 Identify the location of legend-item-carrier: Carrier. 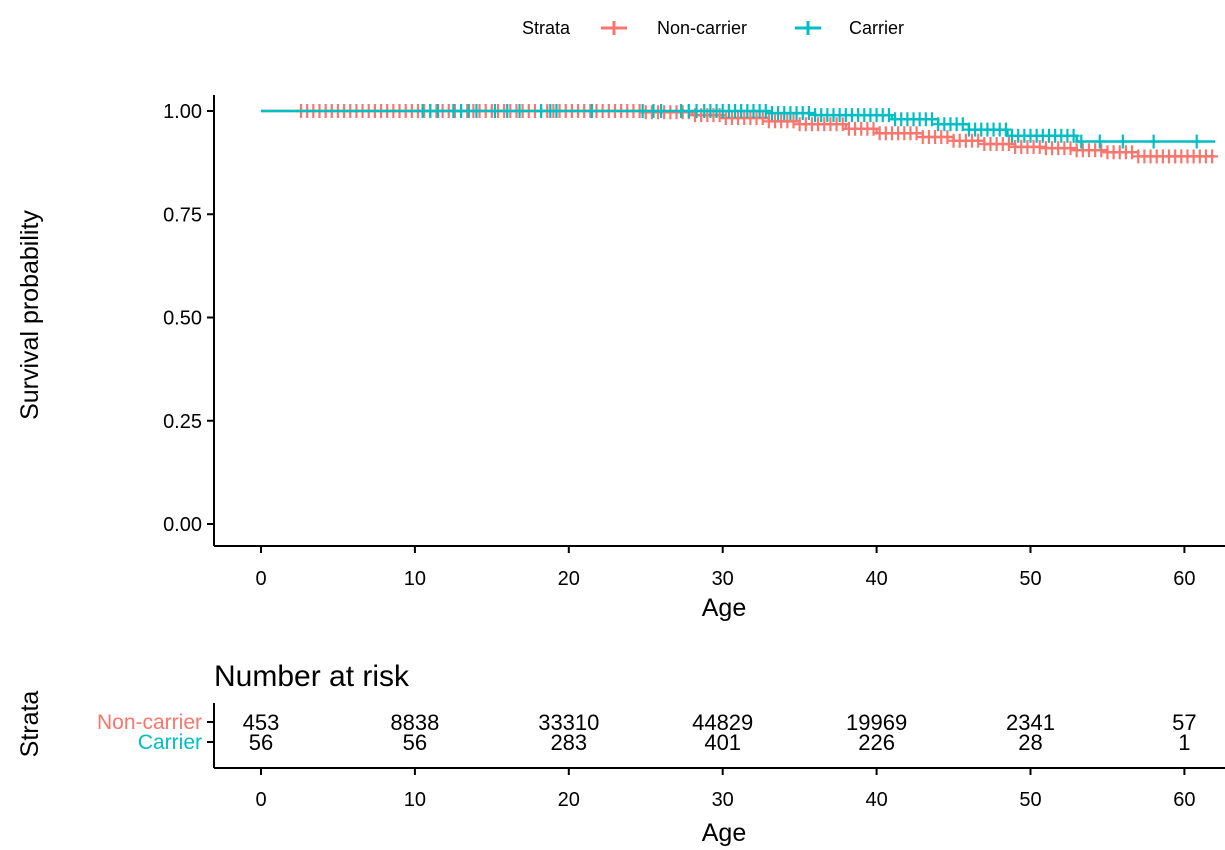
(849, 28).